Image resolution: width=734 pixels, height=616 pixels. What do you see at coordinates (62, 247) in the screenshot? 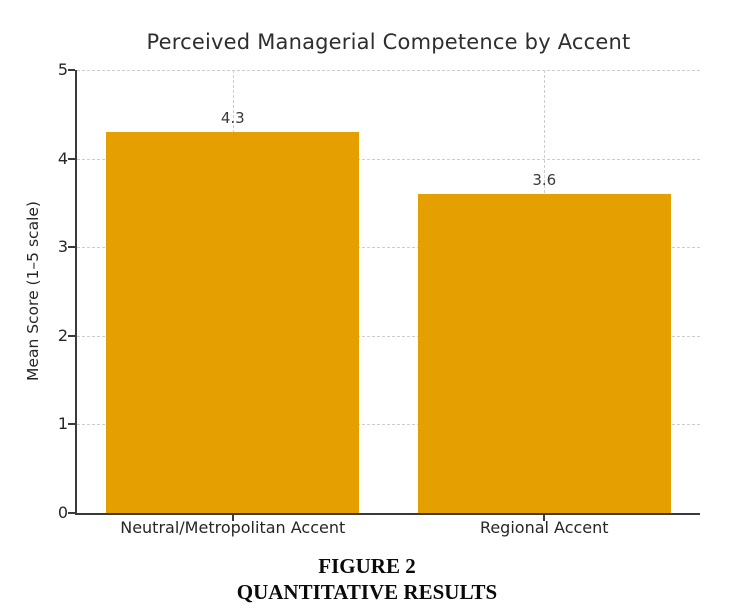
I see `y-tick-label: 3` at bounding box center [62, 247].